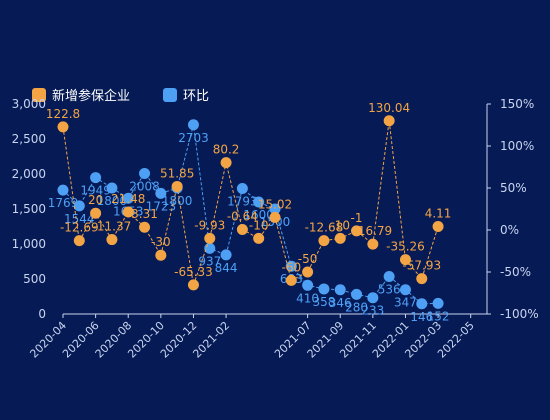 The height and width of the screenshot is (420, 550). What do you see at coordinates (63, 114) in the screenshot?
I see `new-data-label: 122.8` at bounding box center [63, 114].